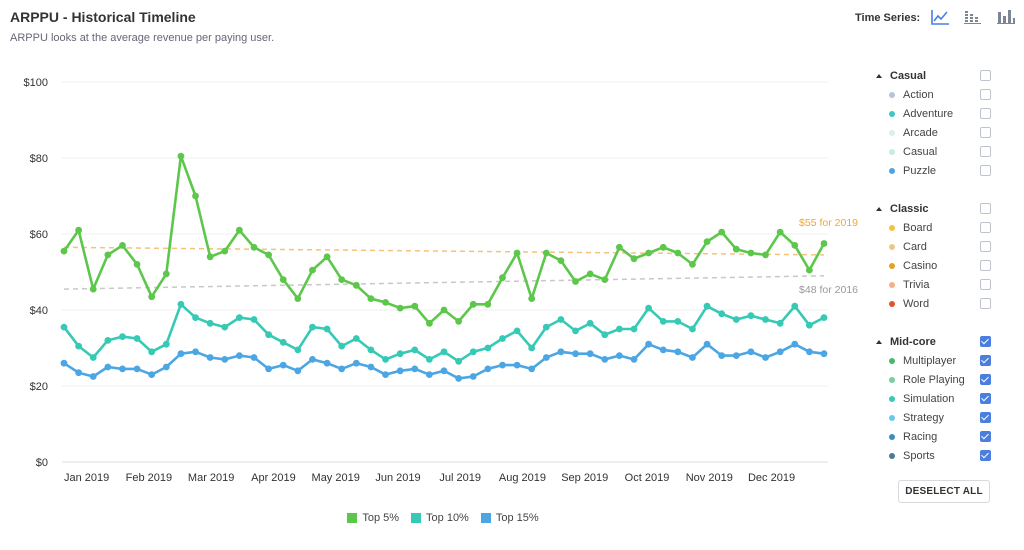 This screenshot has width=1024, height=550. Describe the element at coordinates (39, 235) in the screenshot. I see `y-tick-label: $60` at that location.